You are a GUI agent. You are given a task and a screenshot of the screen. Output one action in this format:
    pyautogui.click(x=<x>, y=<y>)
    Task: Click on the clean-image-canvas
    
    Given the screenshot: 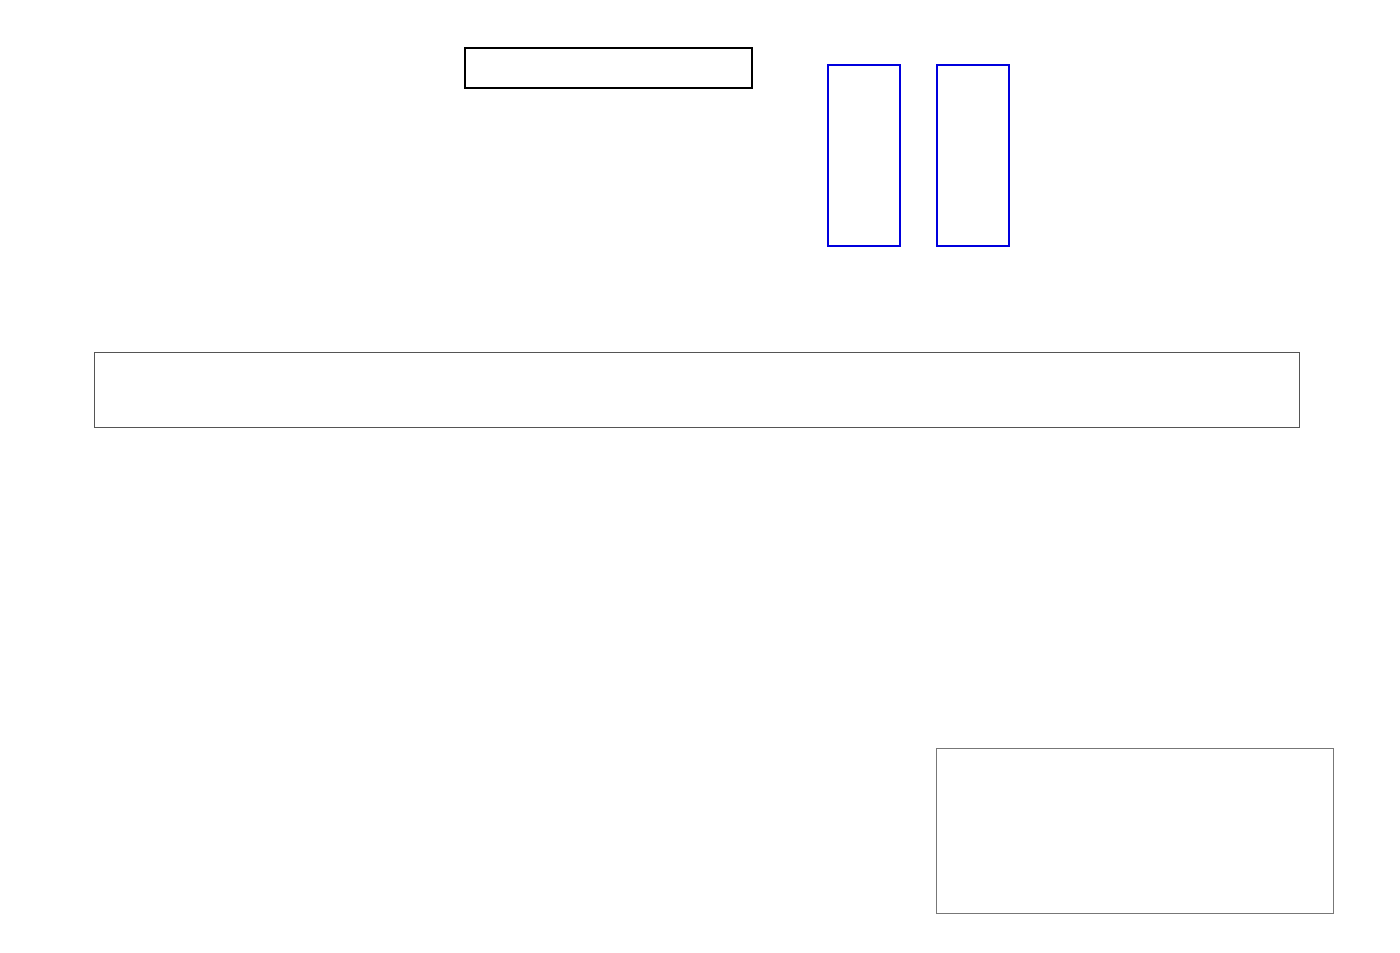 What is the action you would take?
    pyautogui.click(x=972, y=155)
    